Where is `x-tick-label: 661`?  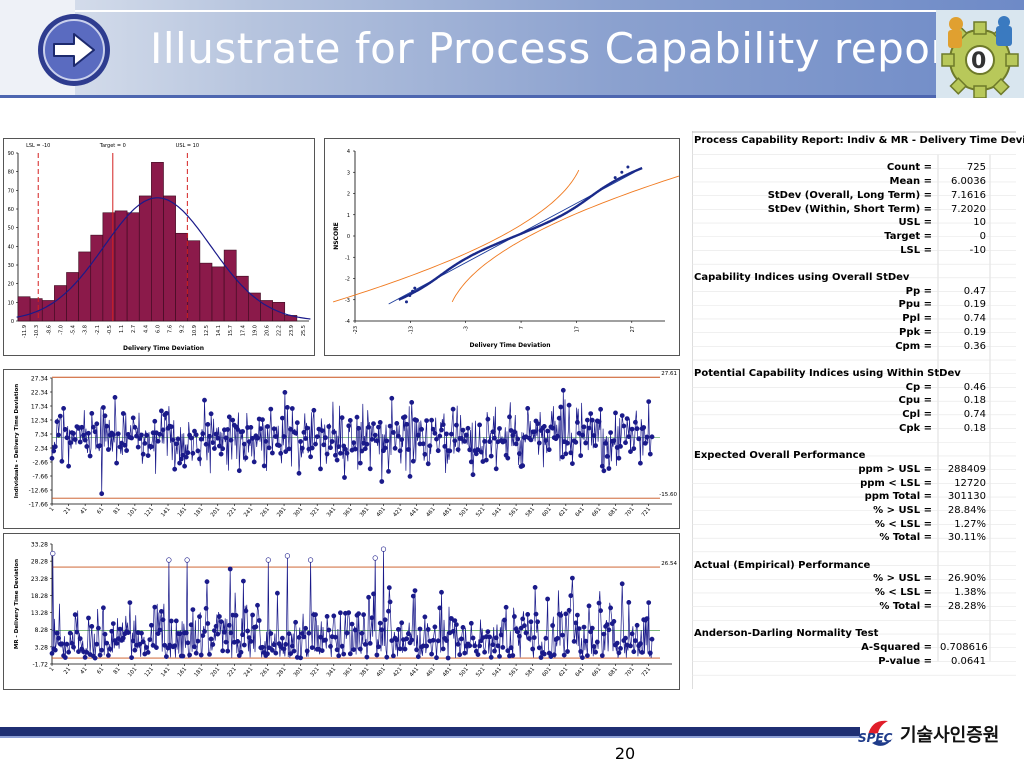 x-tick-label: 661 is located at coordinates (596, 672).